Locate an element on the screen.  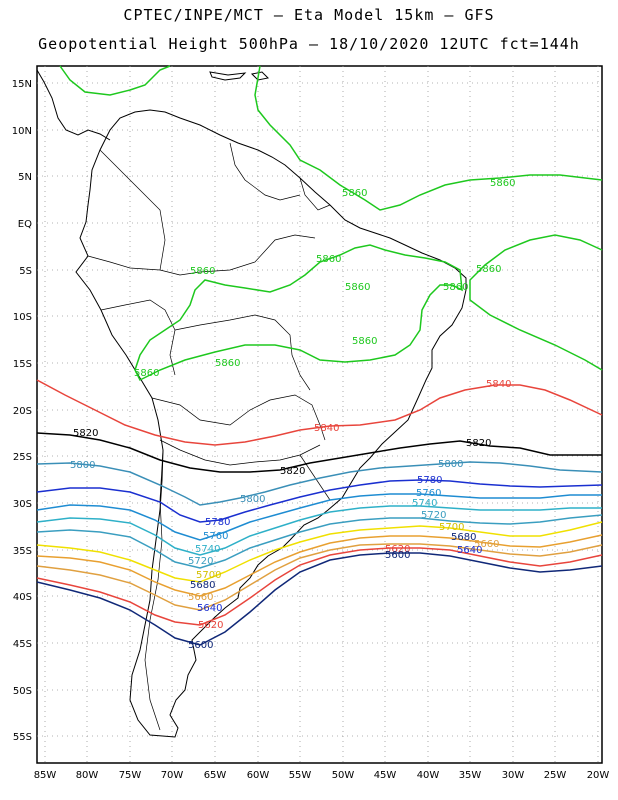
contour-5860-inland is located at coordinates (298, 313).